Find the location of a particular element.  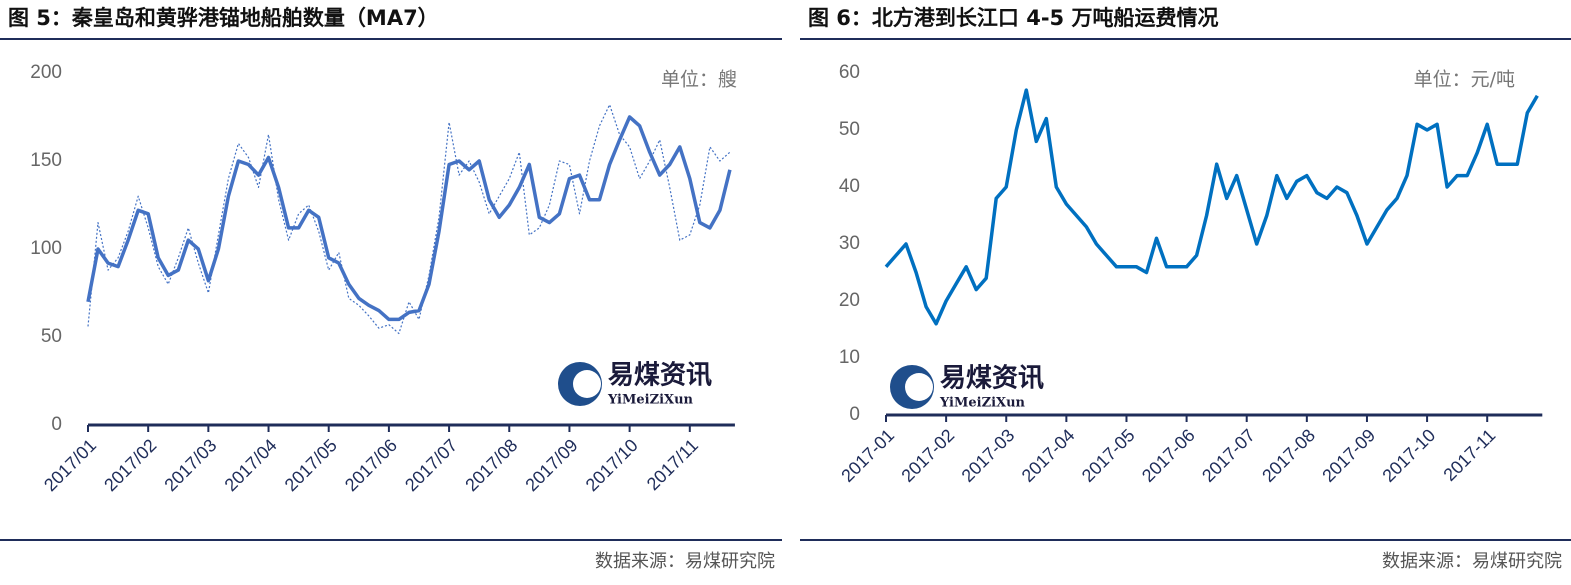

x-tick-label: 2017/07 is located at coordinates (431, 465).